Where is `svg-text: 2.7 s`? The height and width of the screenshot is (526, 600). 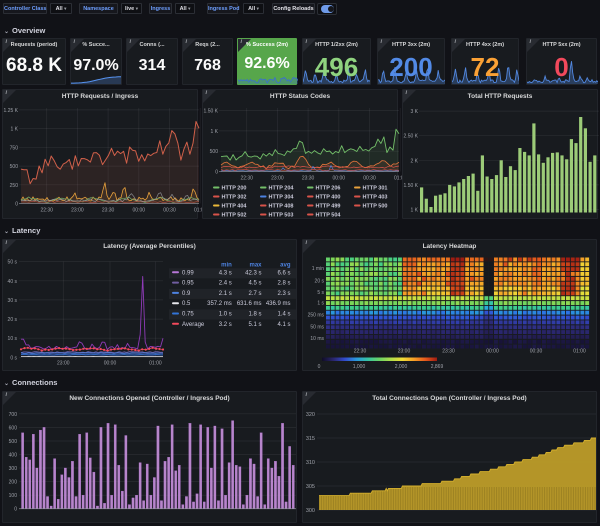
svg-text: 2.7 s is located at coordinates (254, 294).